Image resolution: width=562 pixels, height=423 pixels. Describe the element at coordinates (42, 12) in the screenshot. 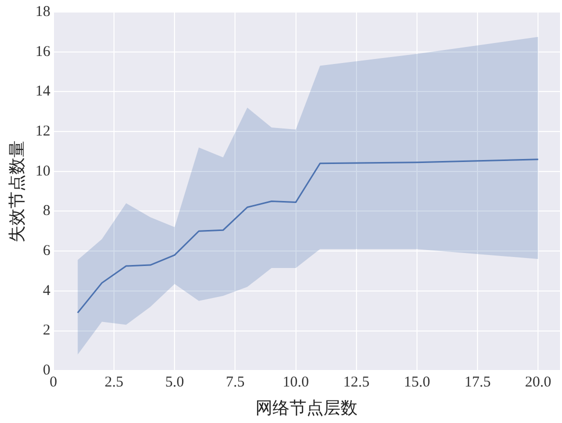

I see `y-tick-label: 18` at that location.